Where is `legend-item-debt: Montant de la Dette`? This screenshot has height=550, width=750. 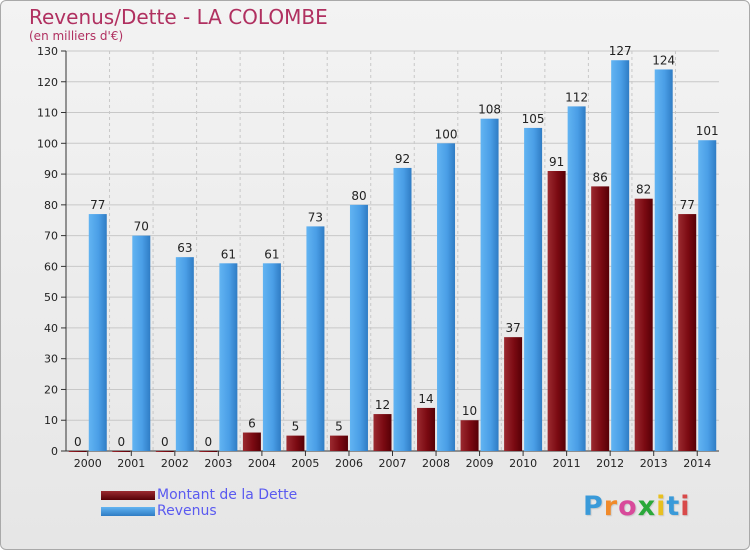
legend-item-debt: Montant de la Dette is located at coordinates (199, 495).